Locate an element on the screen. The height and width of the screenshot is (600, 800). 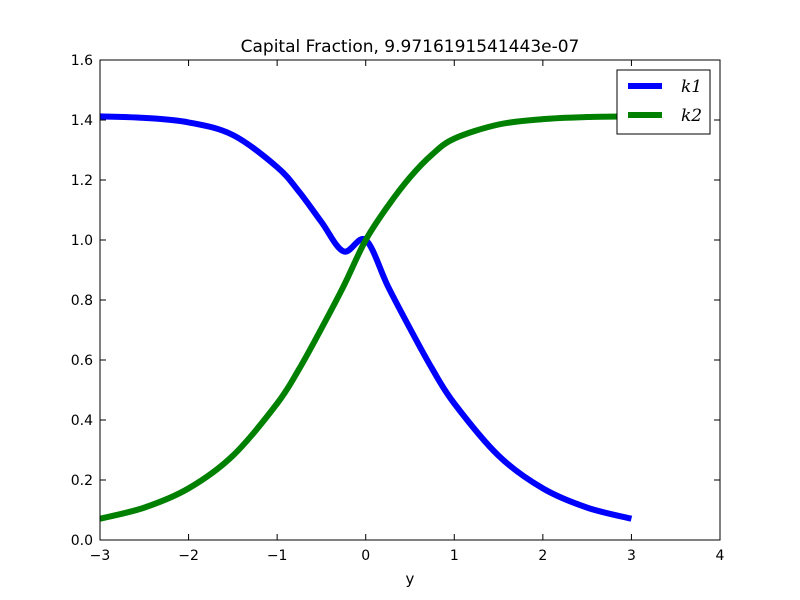
y-tick-label: 0.4 is located at coordinates (82, 421).